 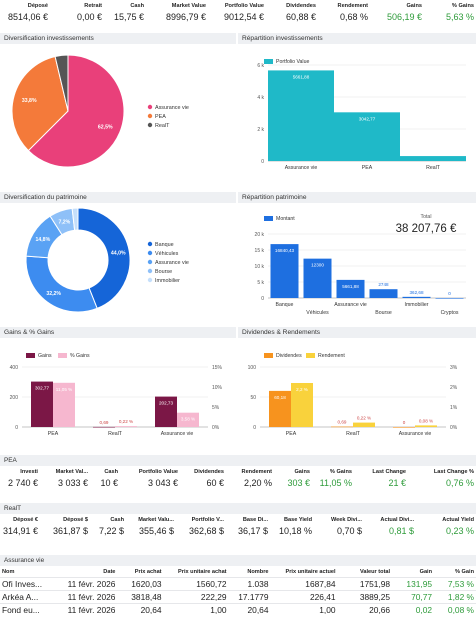 What do you see at coordinates (76, 111) in the screenshot?
I see `pie-slice-assurance-vie` at bounding box center [76, 111].